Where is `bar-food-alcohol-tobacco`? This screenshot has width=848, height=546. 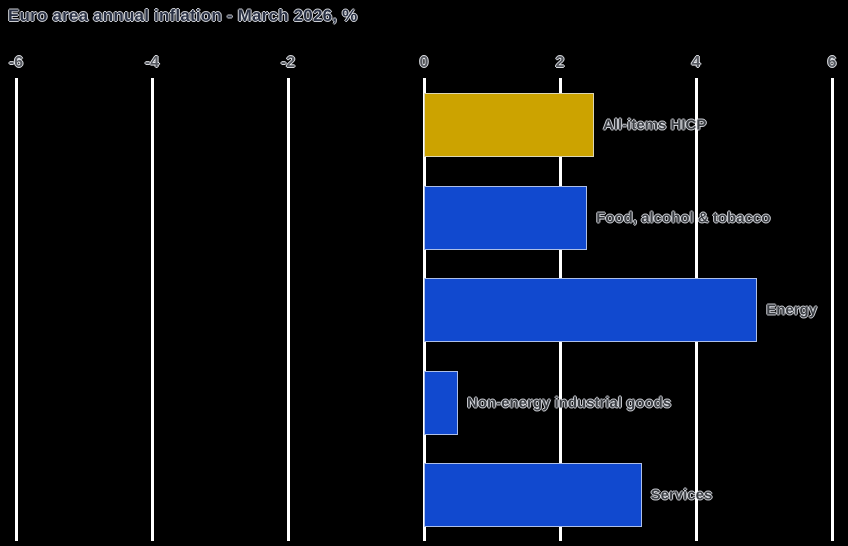
bar-food-alcohol-tobacco is located at coordinates (506, 217).